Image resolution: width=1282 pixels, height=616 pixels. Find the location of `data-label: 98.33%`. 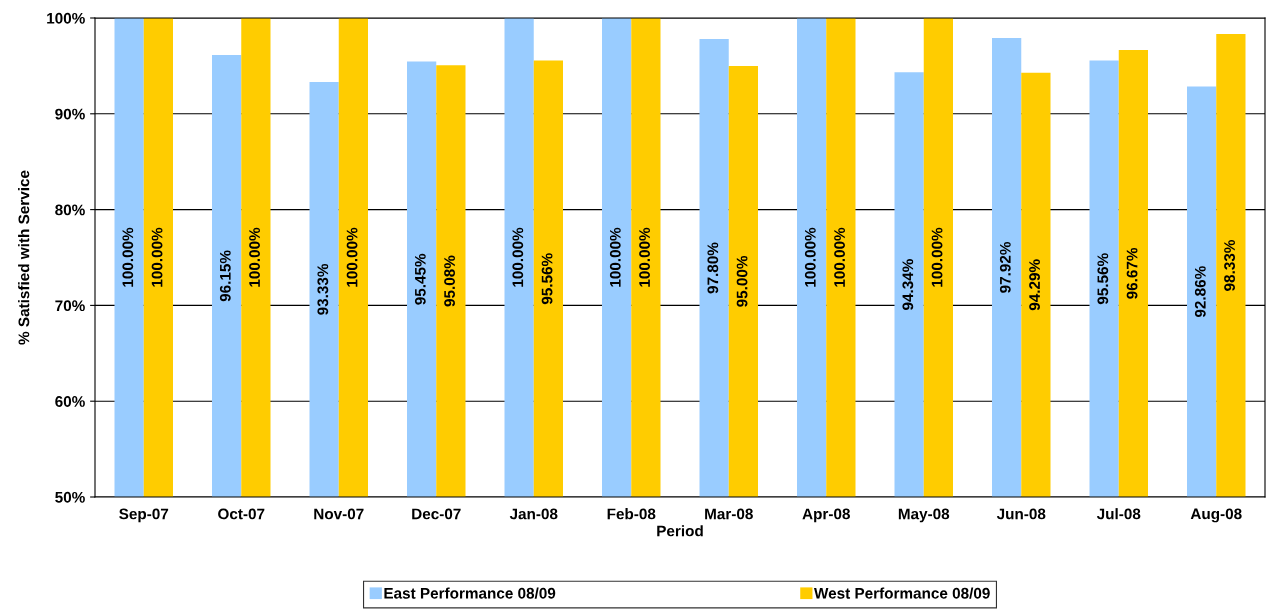

data-label: 98.33% is located at coordinates (1229, 265).